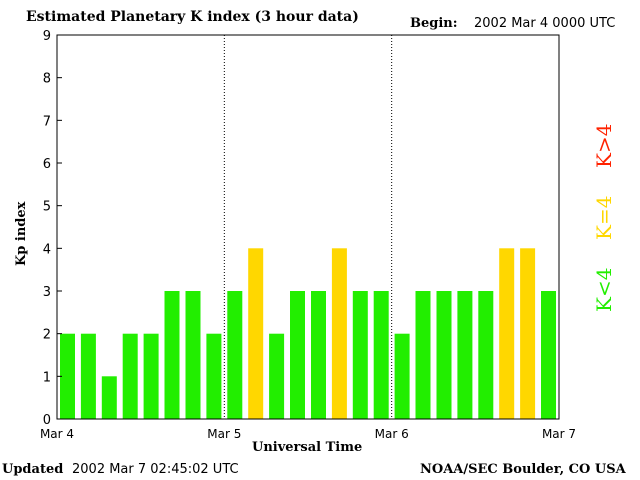 The height and width of the screenshot is (480, 640). Describe the element at coordinates (57, 434) in the screenshot. I see `x-tick-label: Mar 4` at that location.